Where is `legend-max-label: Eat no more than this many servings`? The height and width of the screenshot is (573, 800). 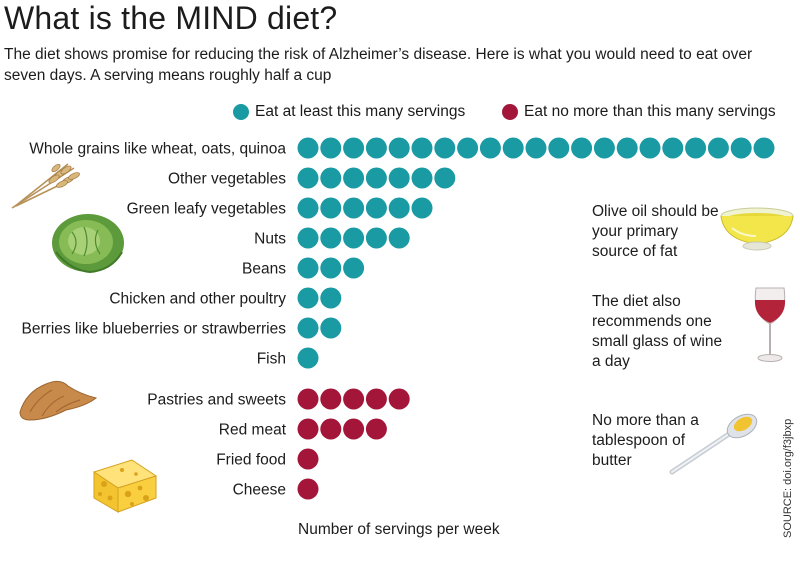
legend-max-label: Eat no more than this many servings is located at coordinates (650, 111).